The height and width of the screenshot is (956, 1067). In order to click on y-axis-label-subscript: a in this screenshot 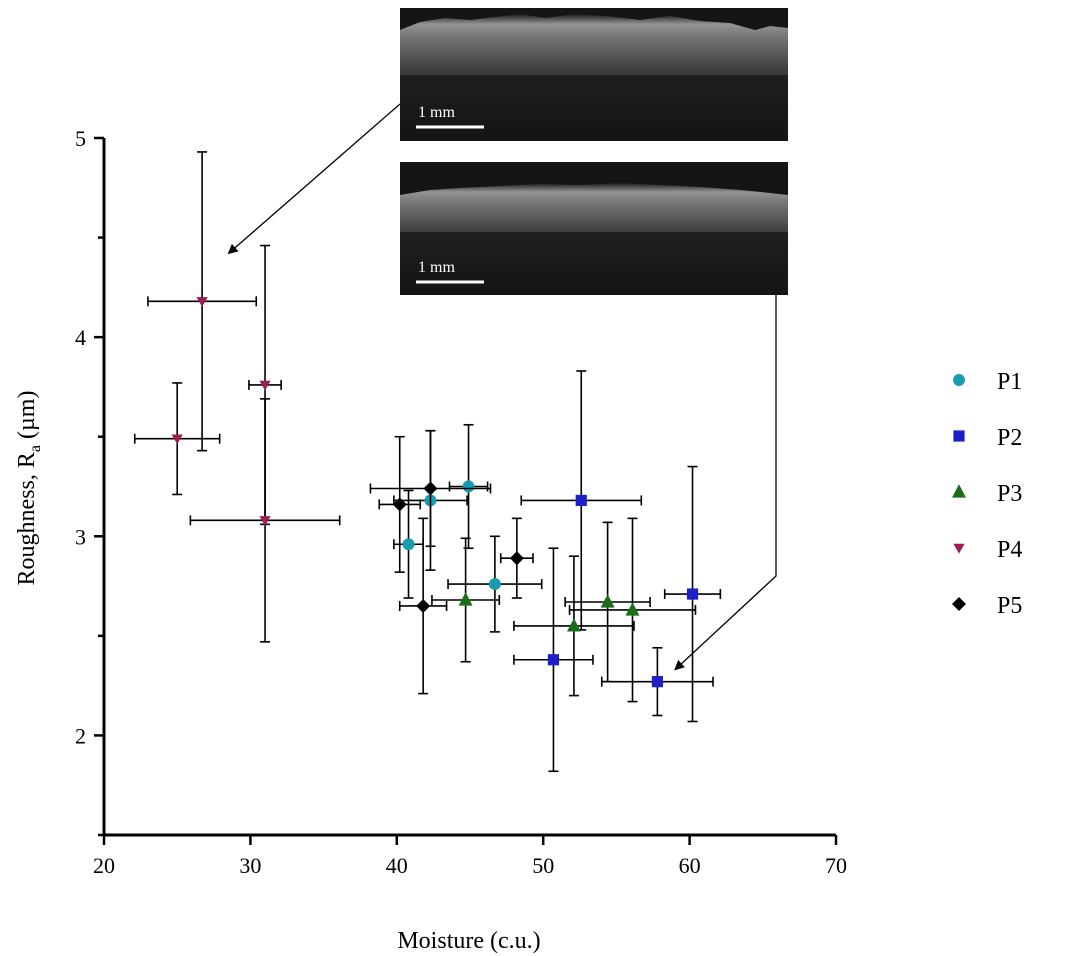, I will do `click(35, 448)`.